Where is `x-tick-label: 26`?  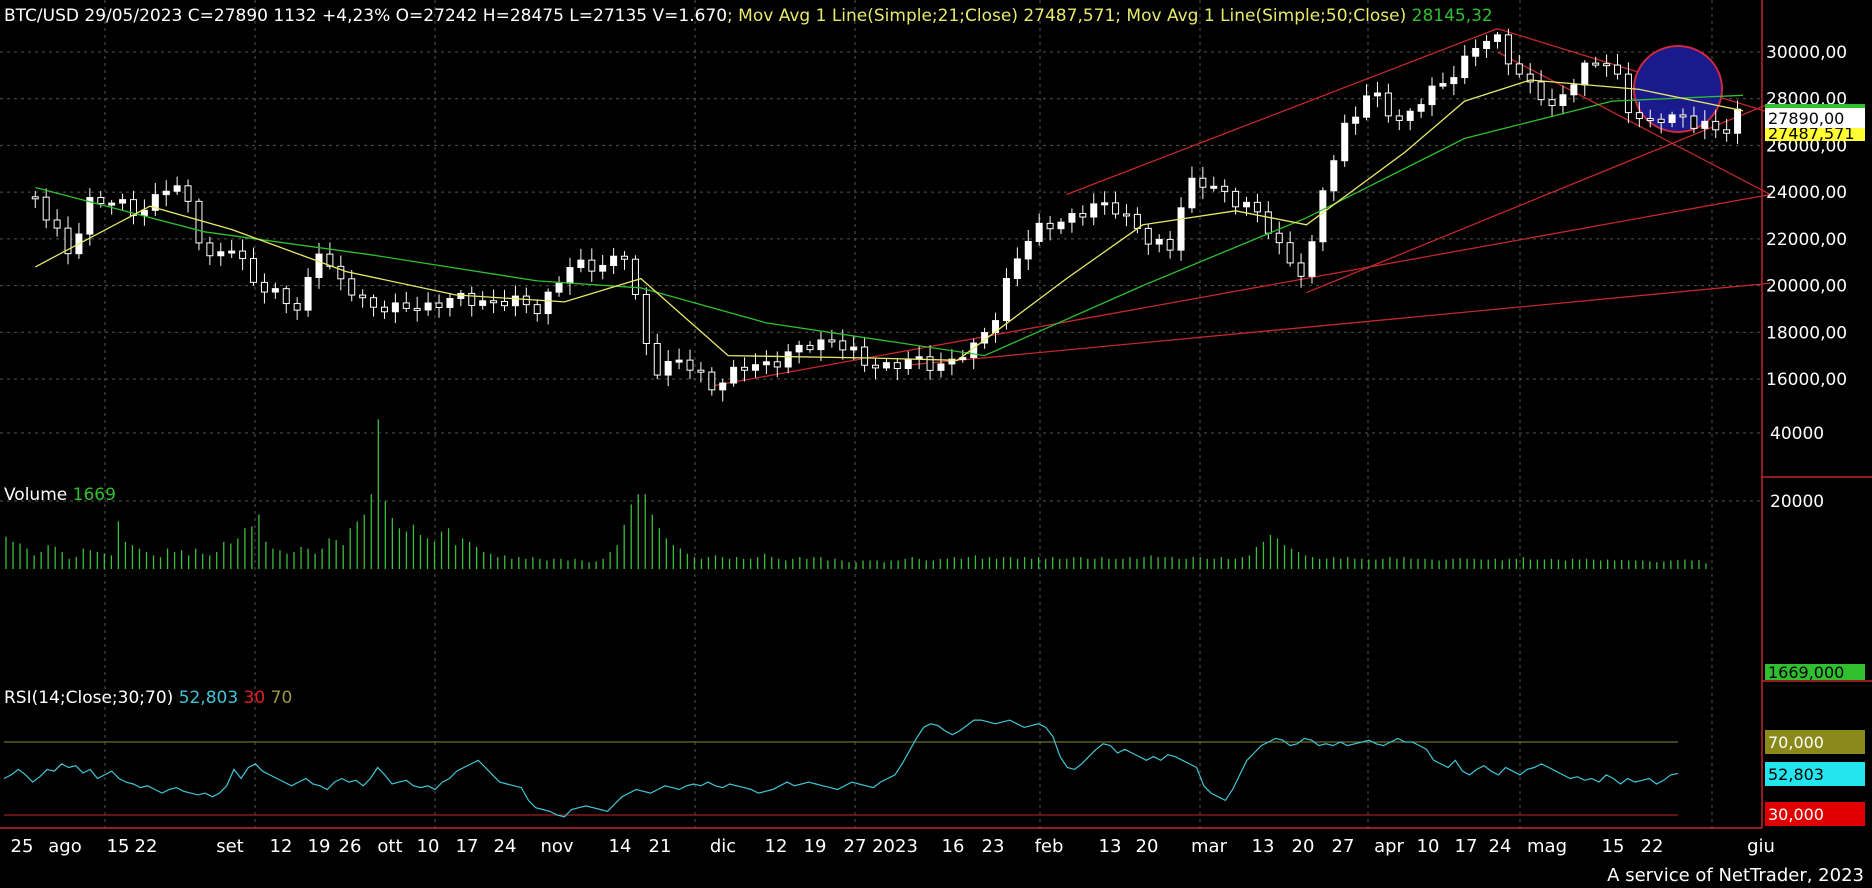 x-tick-label: 26 is located at coordinates (350, 846).